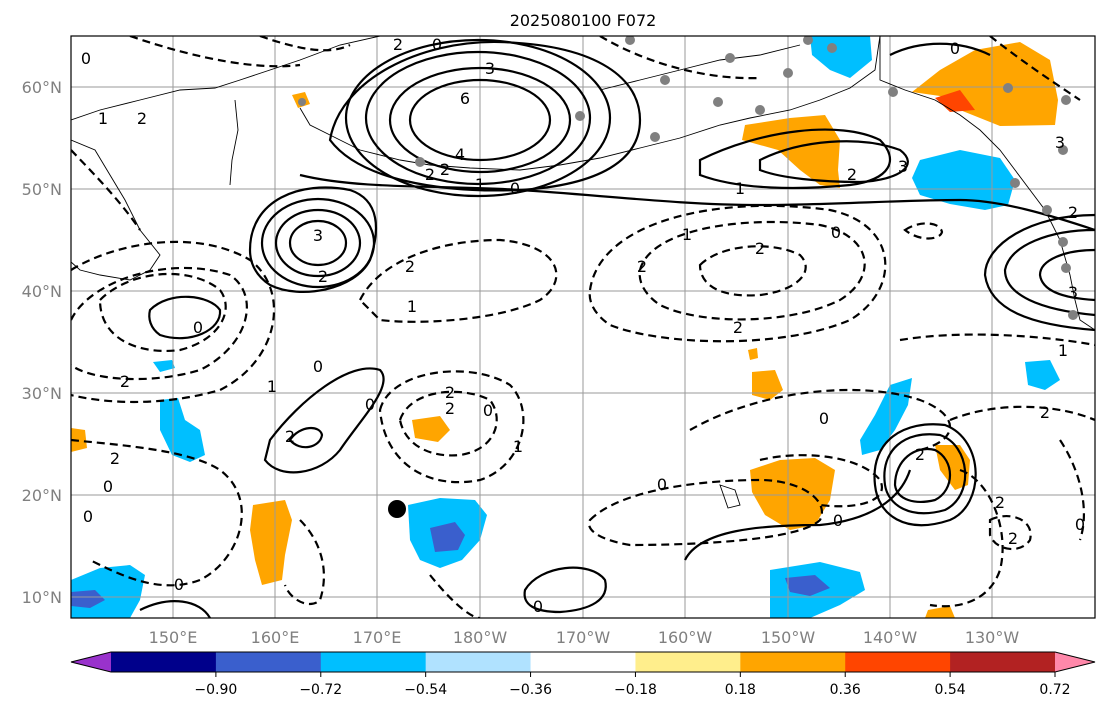  I want to click on colorbar-tick-label: −0.18, so click(635, 690).